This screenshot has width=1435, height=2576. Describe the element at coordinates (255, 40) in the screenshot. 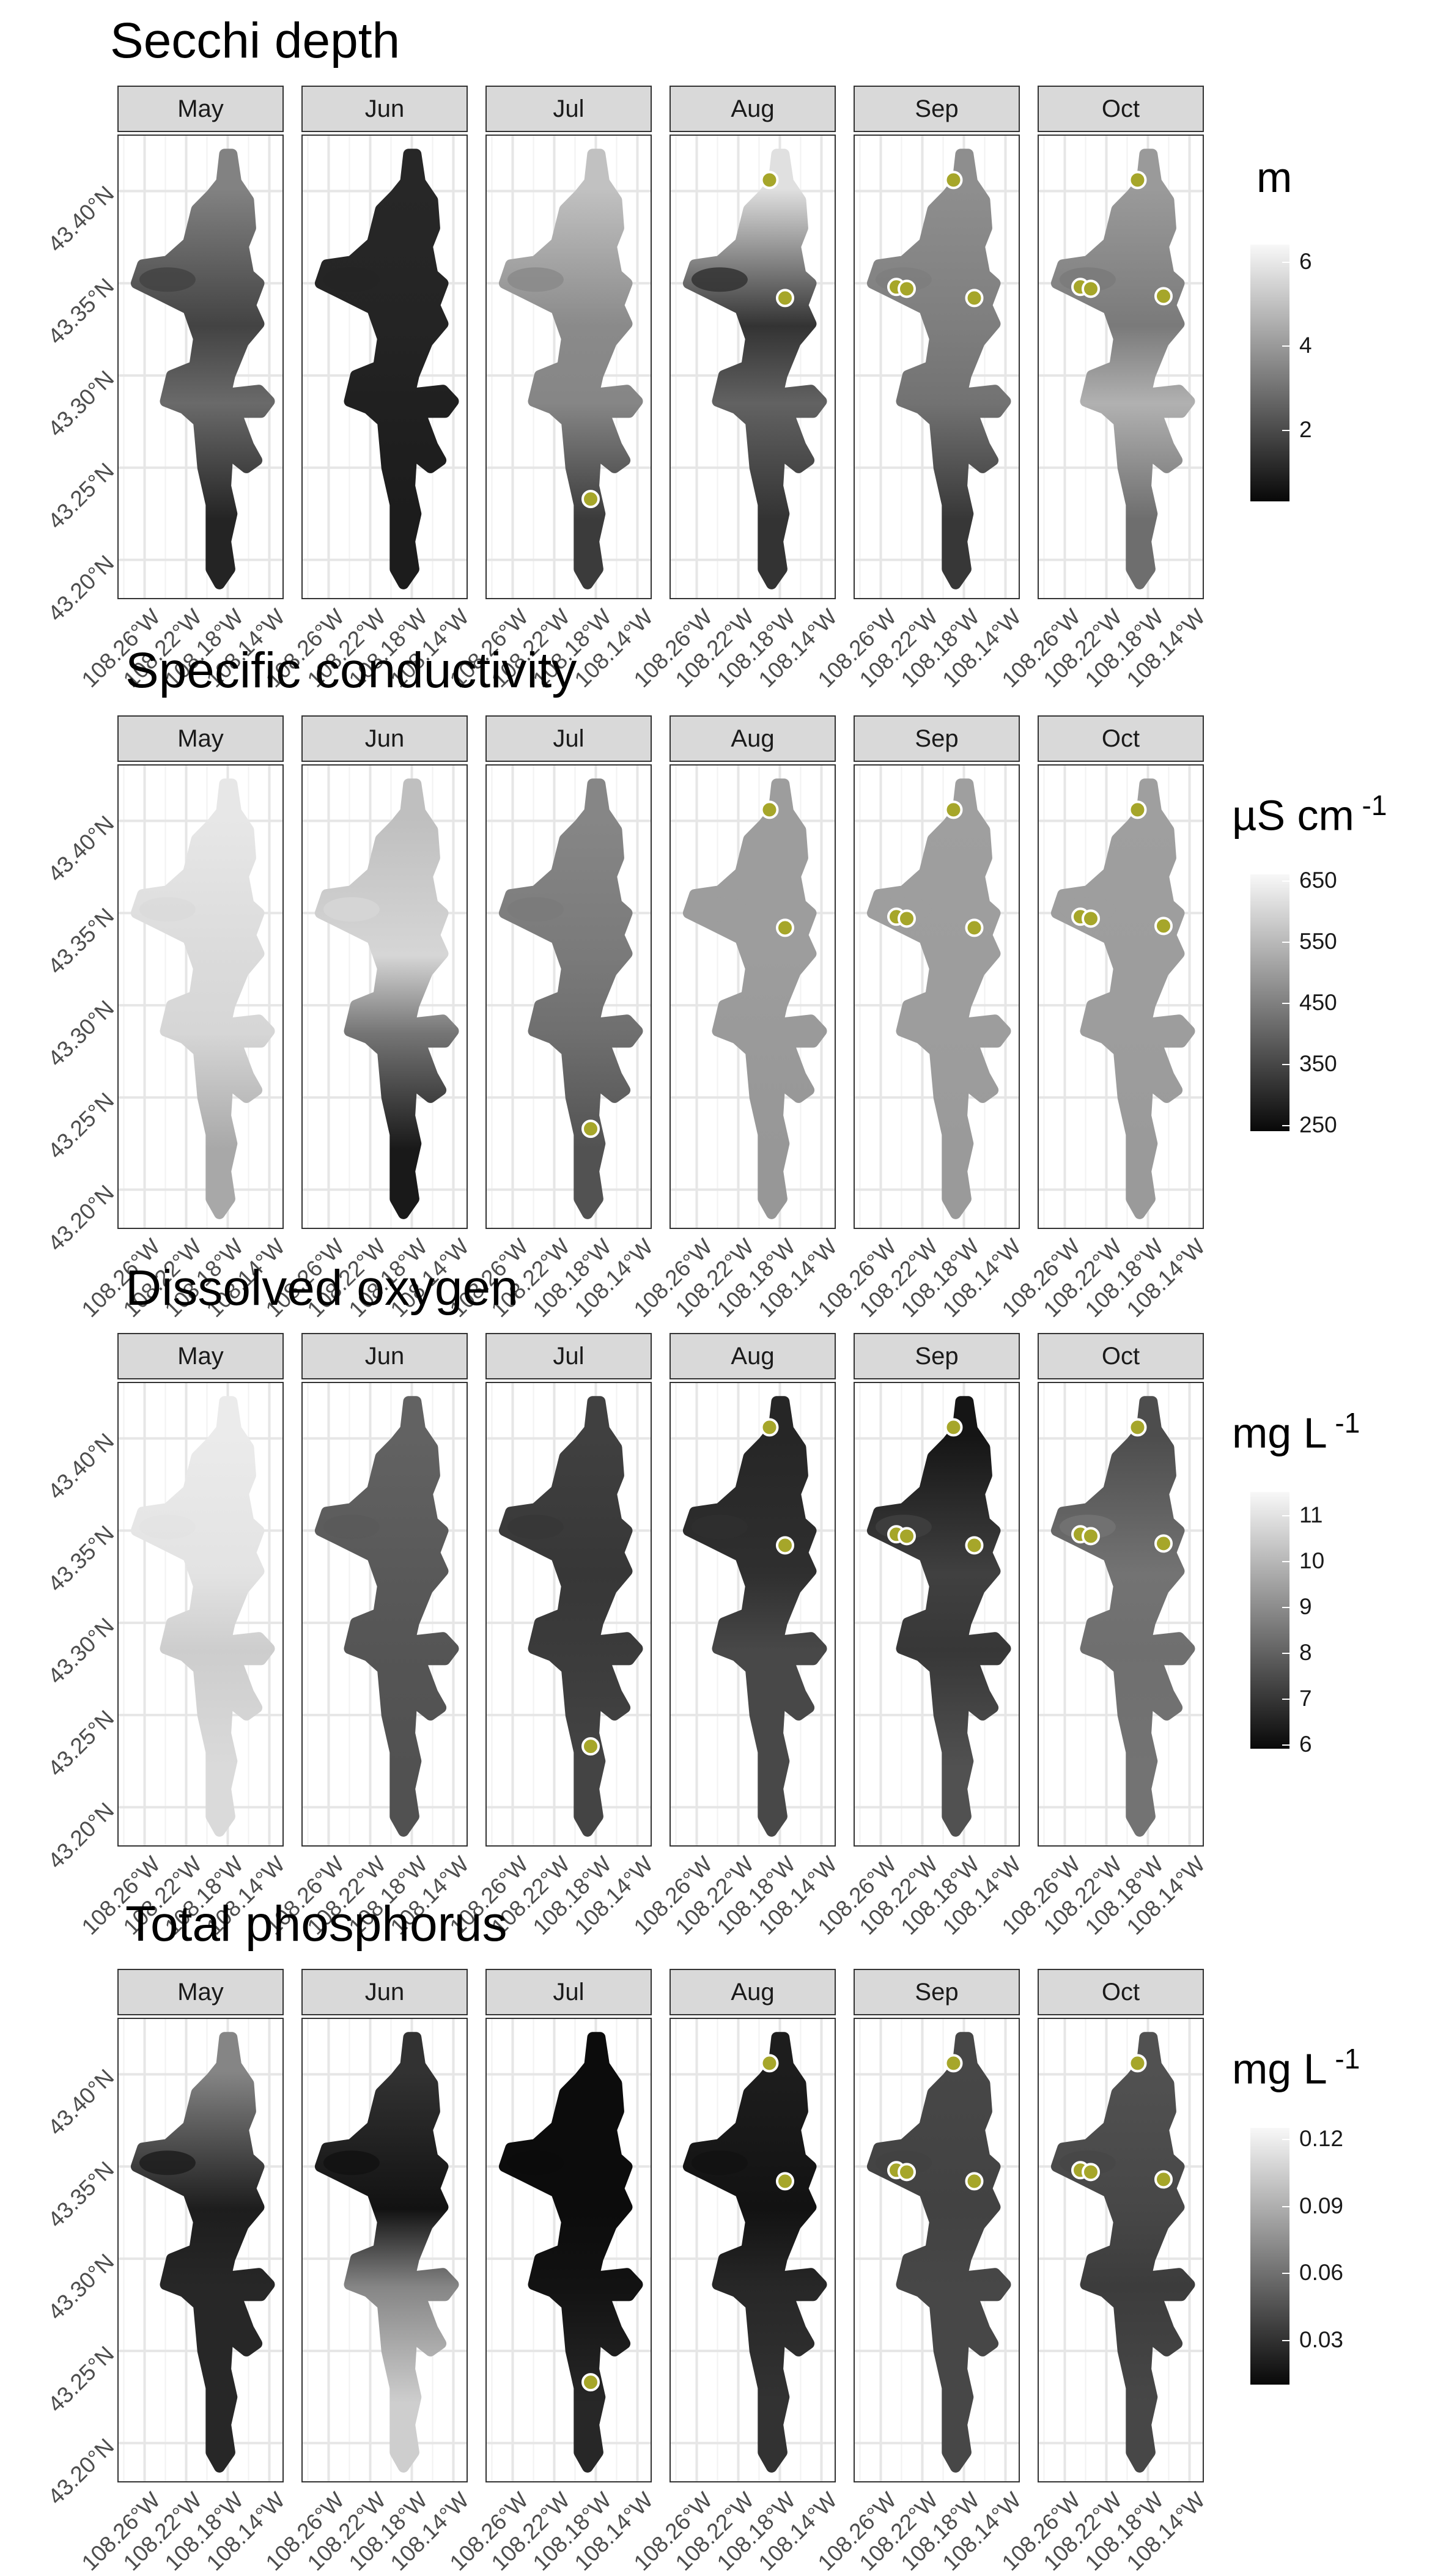

I see `chart-title: Secchi depth` at that location.